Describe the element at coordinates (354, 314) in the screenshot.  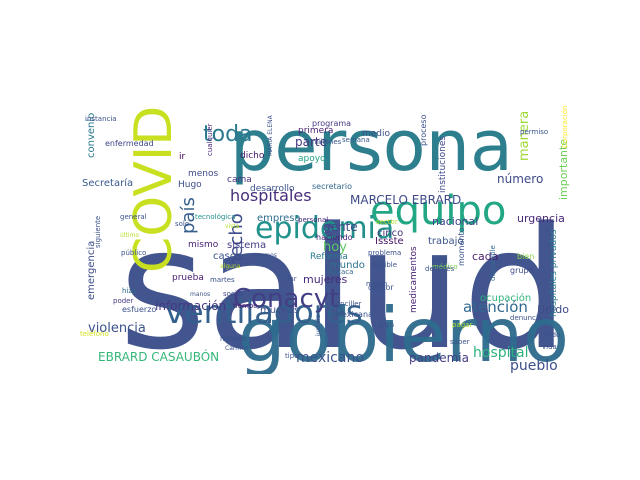
I see `word-mexicana: Mexicana` at that location.